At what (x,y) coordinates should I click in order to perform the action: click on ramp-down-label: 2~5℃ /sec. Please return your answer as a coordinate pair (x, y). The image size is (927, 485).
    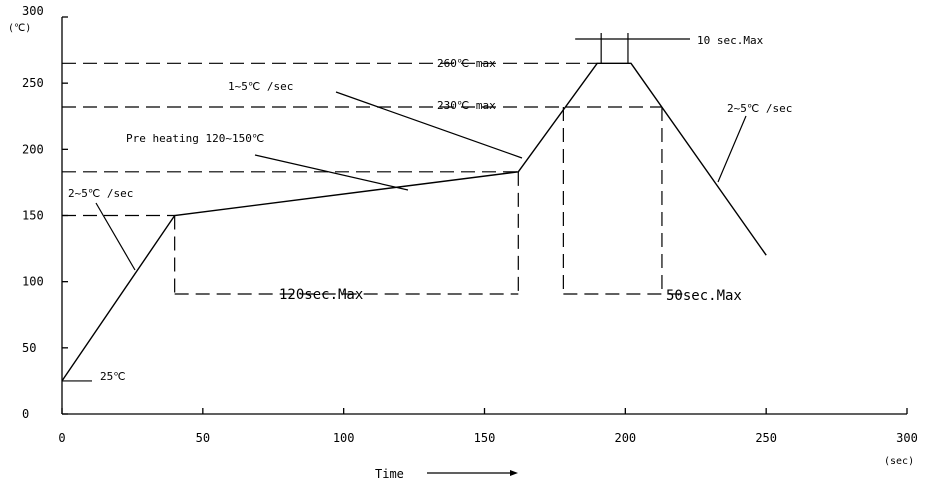
    Looking at the image, I should click on (759, 108).